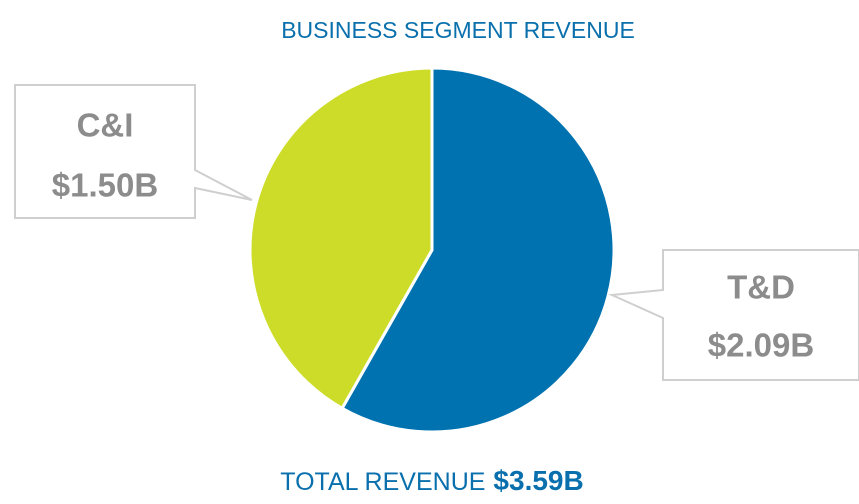  I want to click on pie-slice, so click(341, 238).